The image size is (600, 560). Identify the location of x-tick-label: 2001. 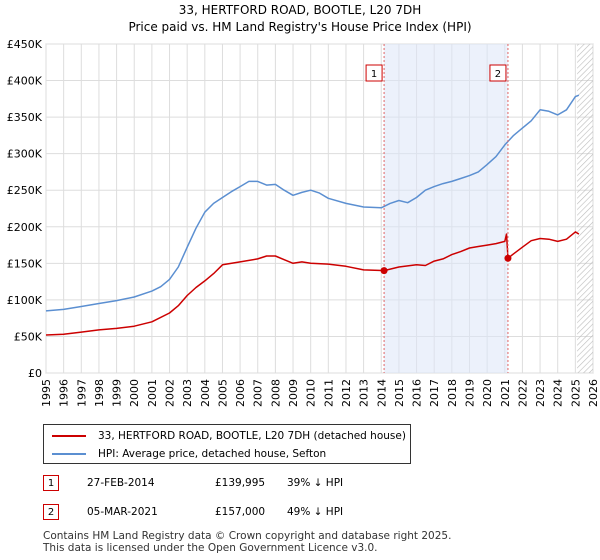
(152, 393).